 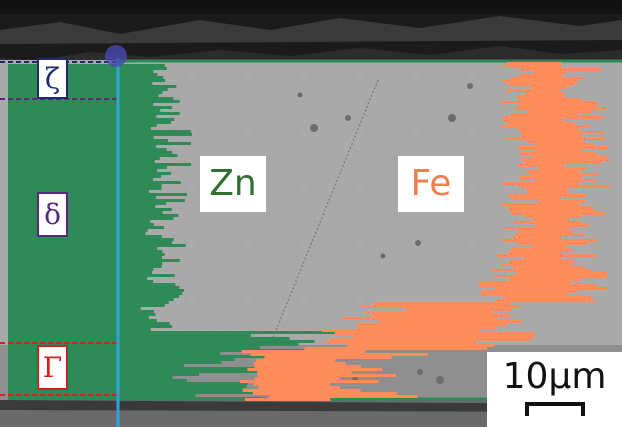 What do you see at coordinates (431, 184) in the screenshot?
I see `fe-label: Fe` at bounding box center [431, 184].